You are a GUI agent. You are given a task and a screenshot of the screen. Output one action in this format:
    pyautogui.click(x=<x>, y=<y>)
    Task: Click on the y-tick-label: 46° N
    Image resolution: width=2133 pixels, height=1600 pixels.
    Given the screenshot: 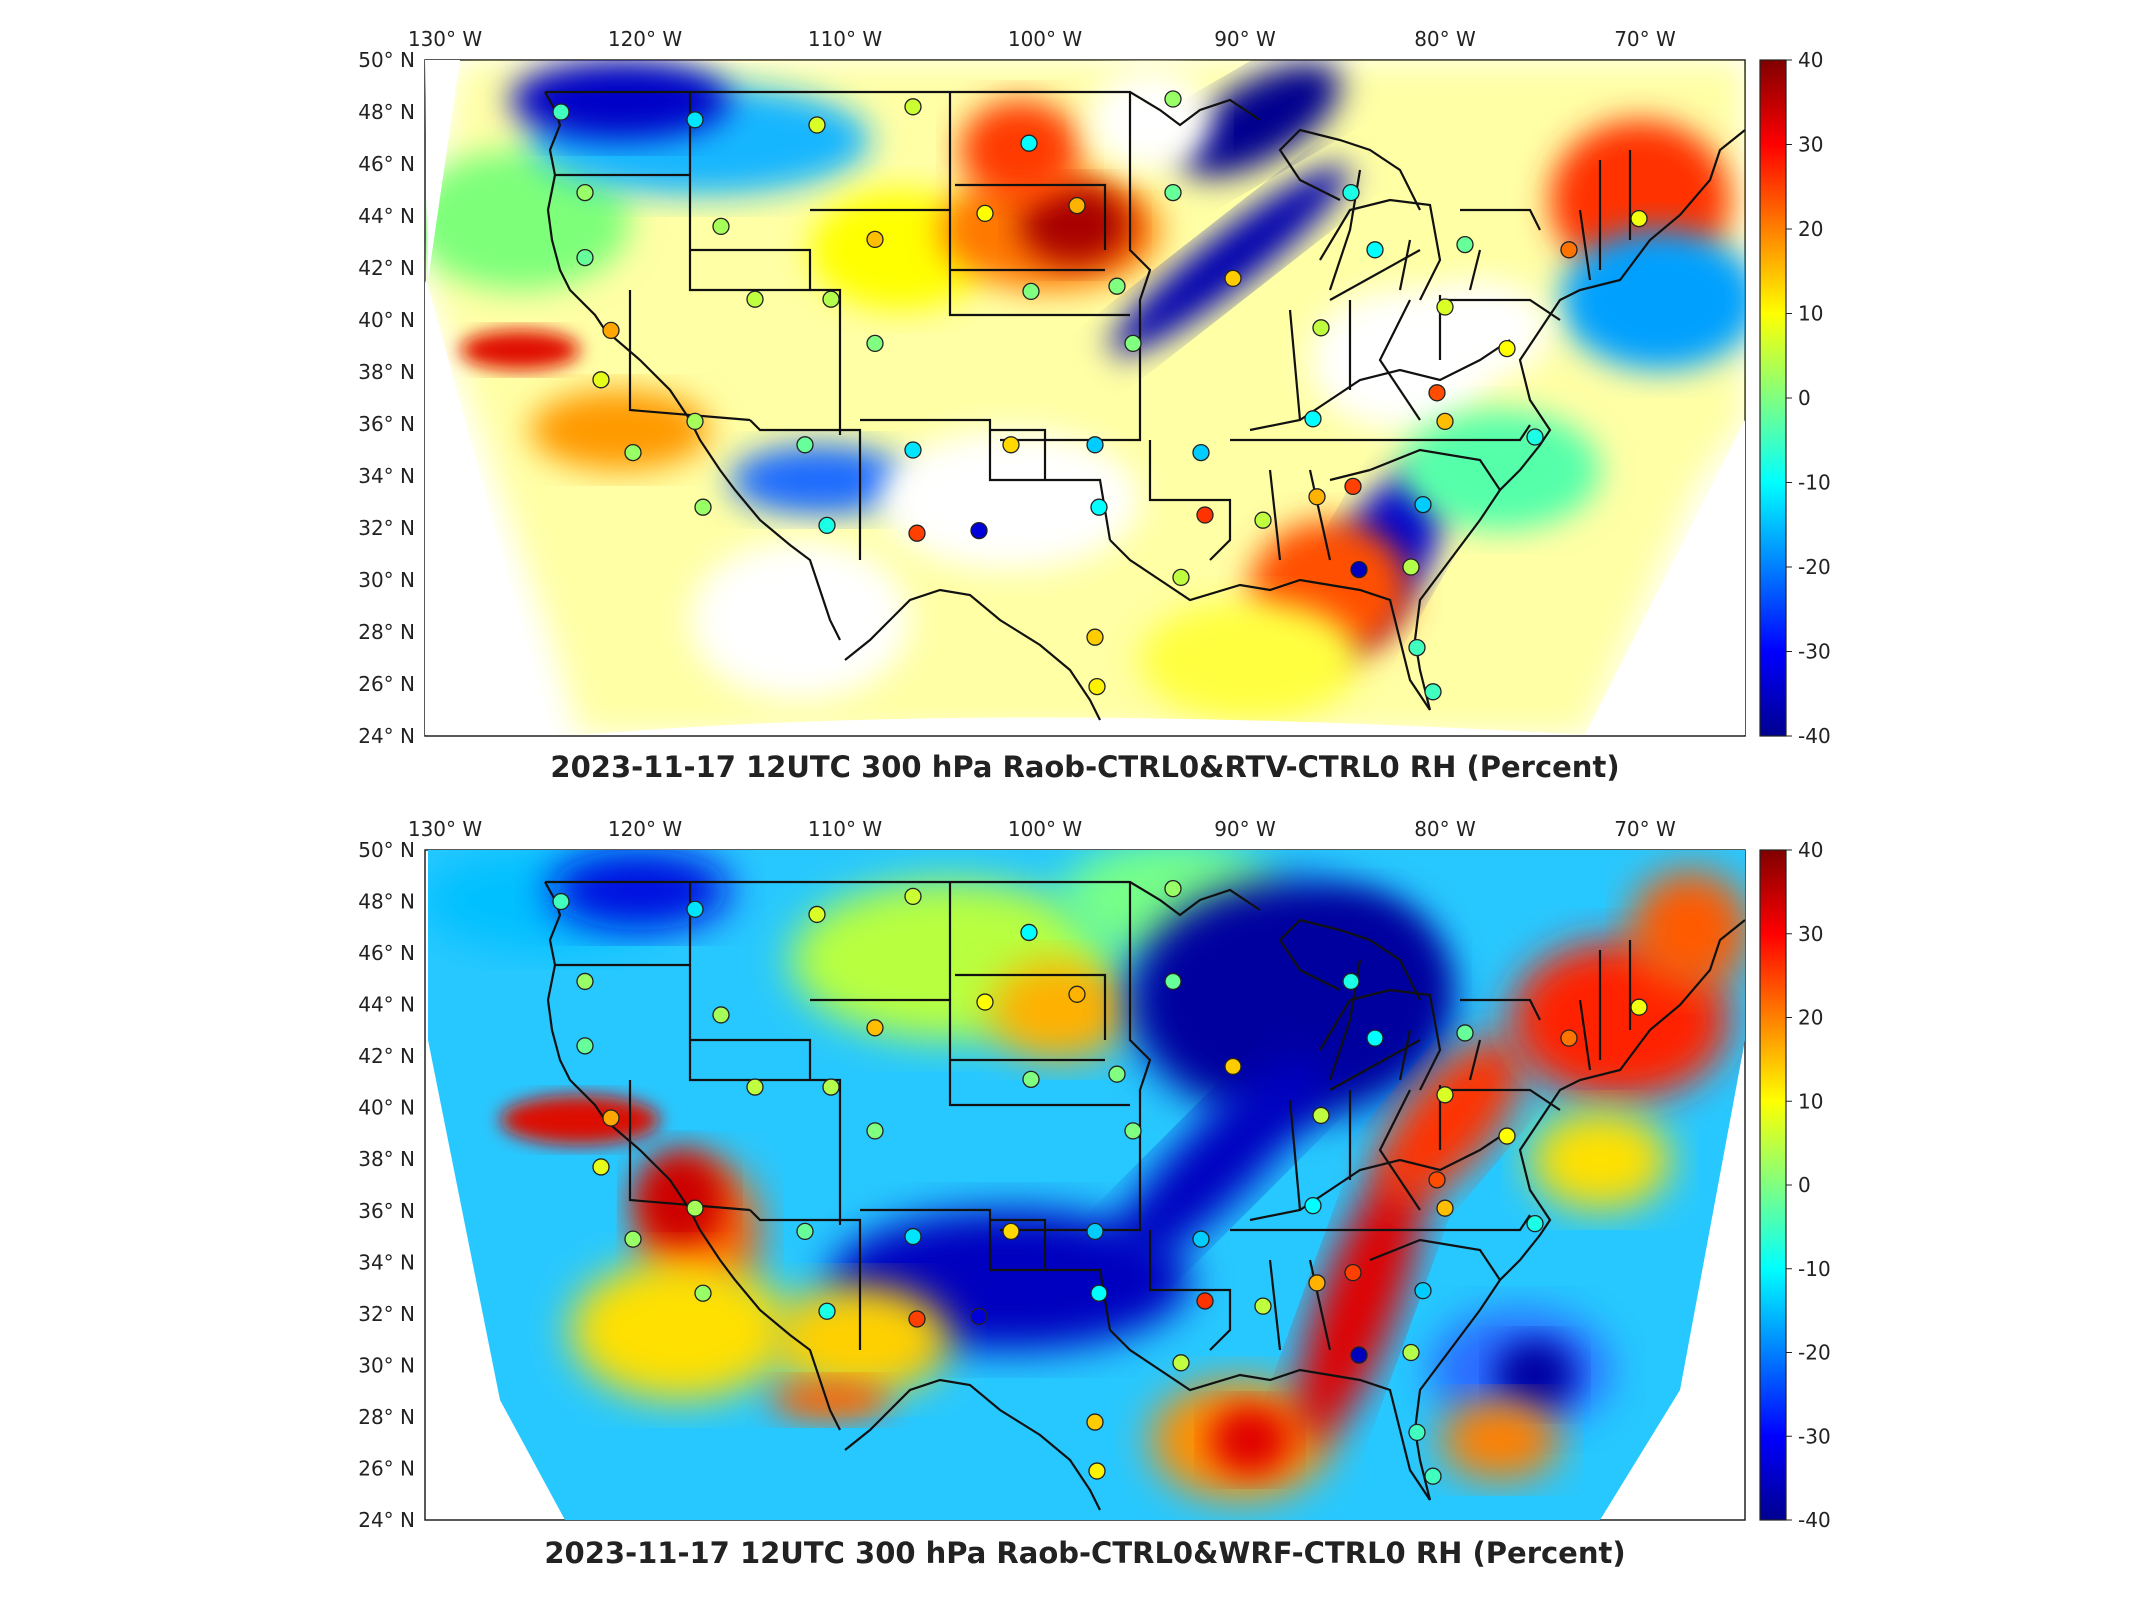 What is the action you would take?
    pyautogui.click(x=386, y=164)
    